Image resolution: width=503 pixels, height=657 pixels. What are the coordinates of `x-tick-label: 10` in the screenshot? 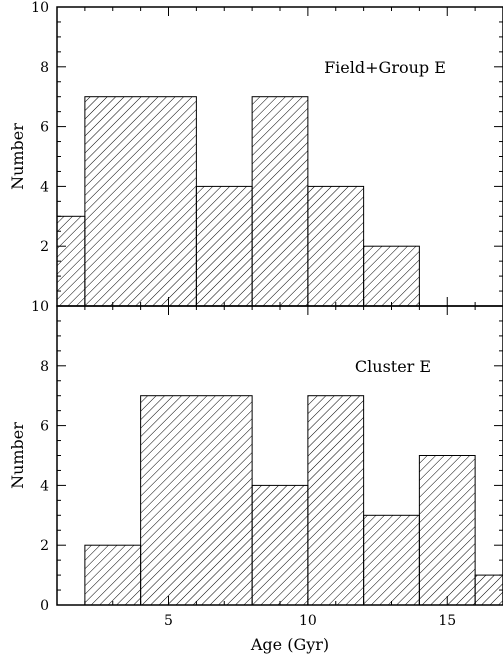 It's located at (308, 621).